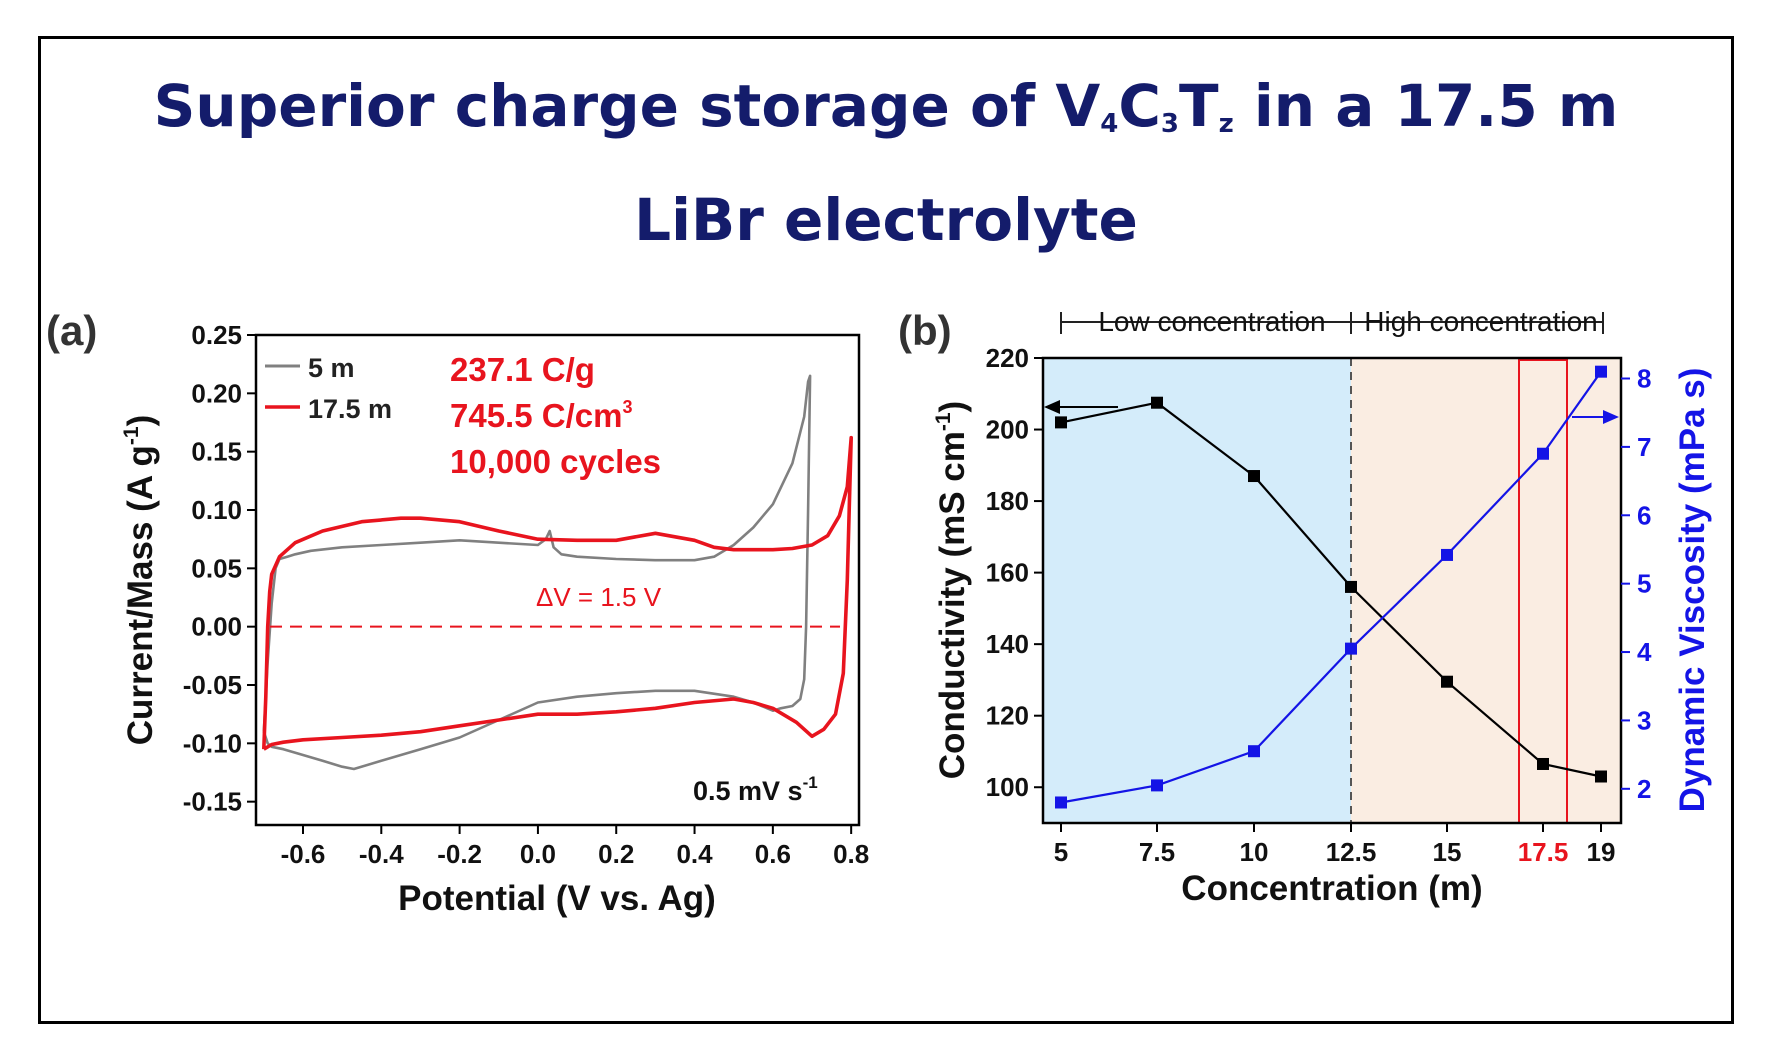  Describe the element at coordinates (1644, 379) in the screenshot. I see `panel-b-right-y-tick-label: 8` at that location.